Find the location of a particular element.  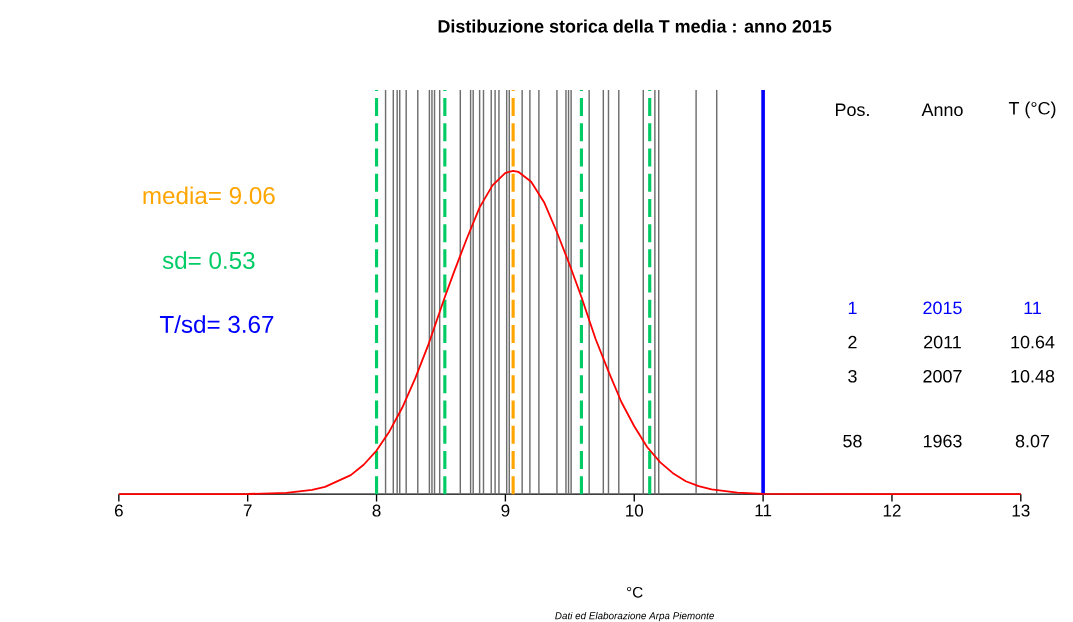

annotation: media= 9.06 is located at coordinates (209, 195).